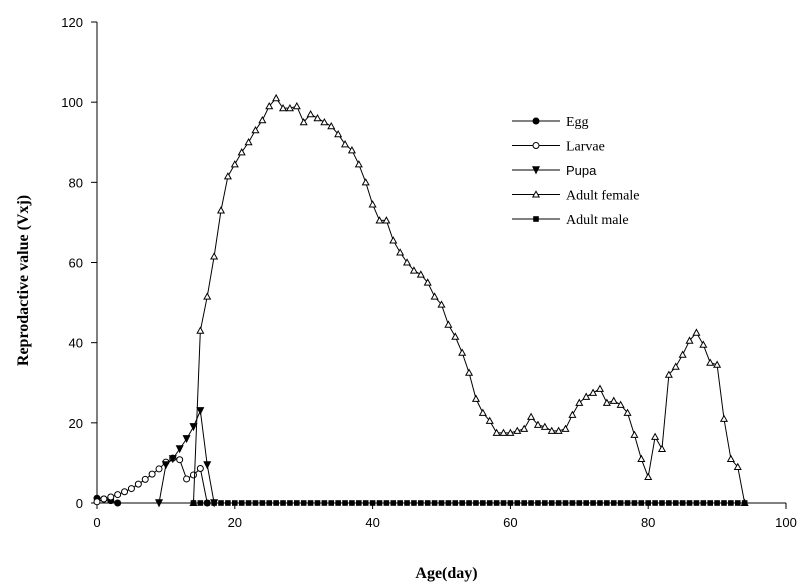  Describe the element at coordinates (536, 194) in the screenshot. I see `legend-marker-adult-female` at that location.